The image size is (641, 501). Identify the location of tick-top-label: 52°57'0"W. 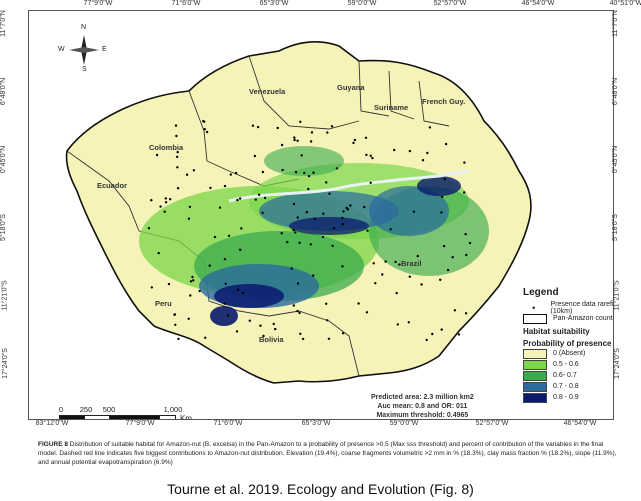
(450, 3).